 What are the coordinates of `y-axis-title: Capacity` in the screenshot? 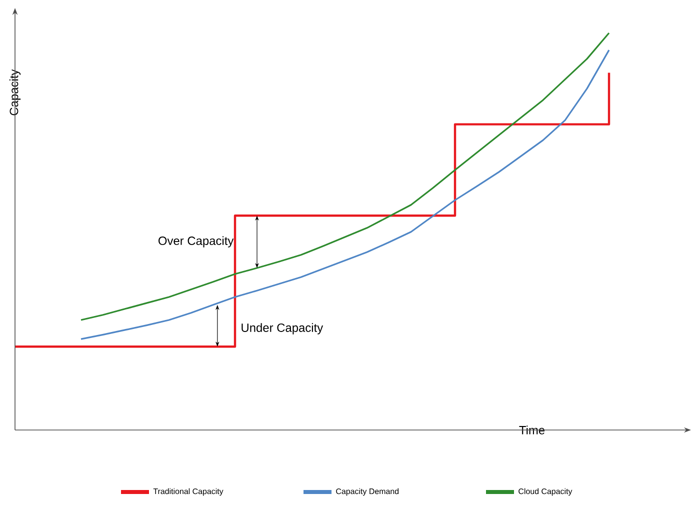 It's located at (15, 92).